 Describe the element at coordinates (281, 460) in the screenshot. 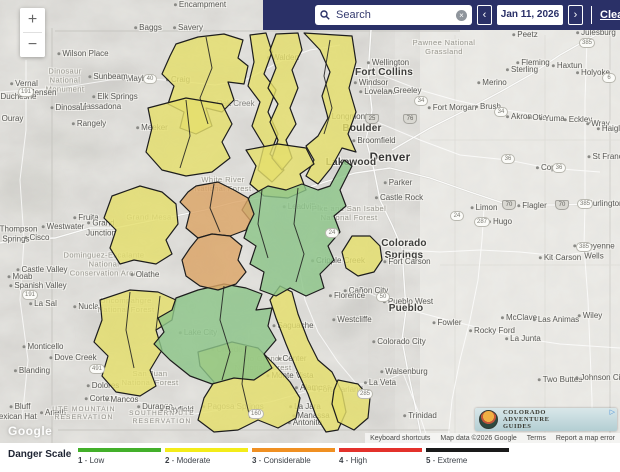

I see `legend-item-label: 3 - Considerable` at that location.